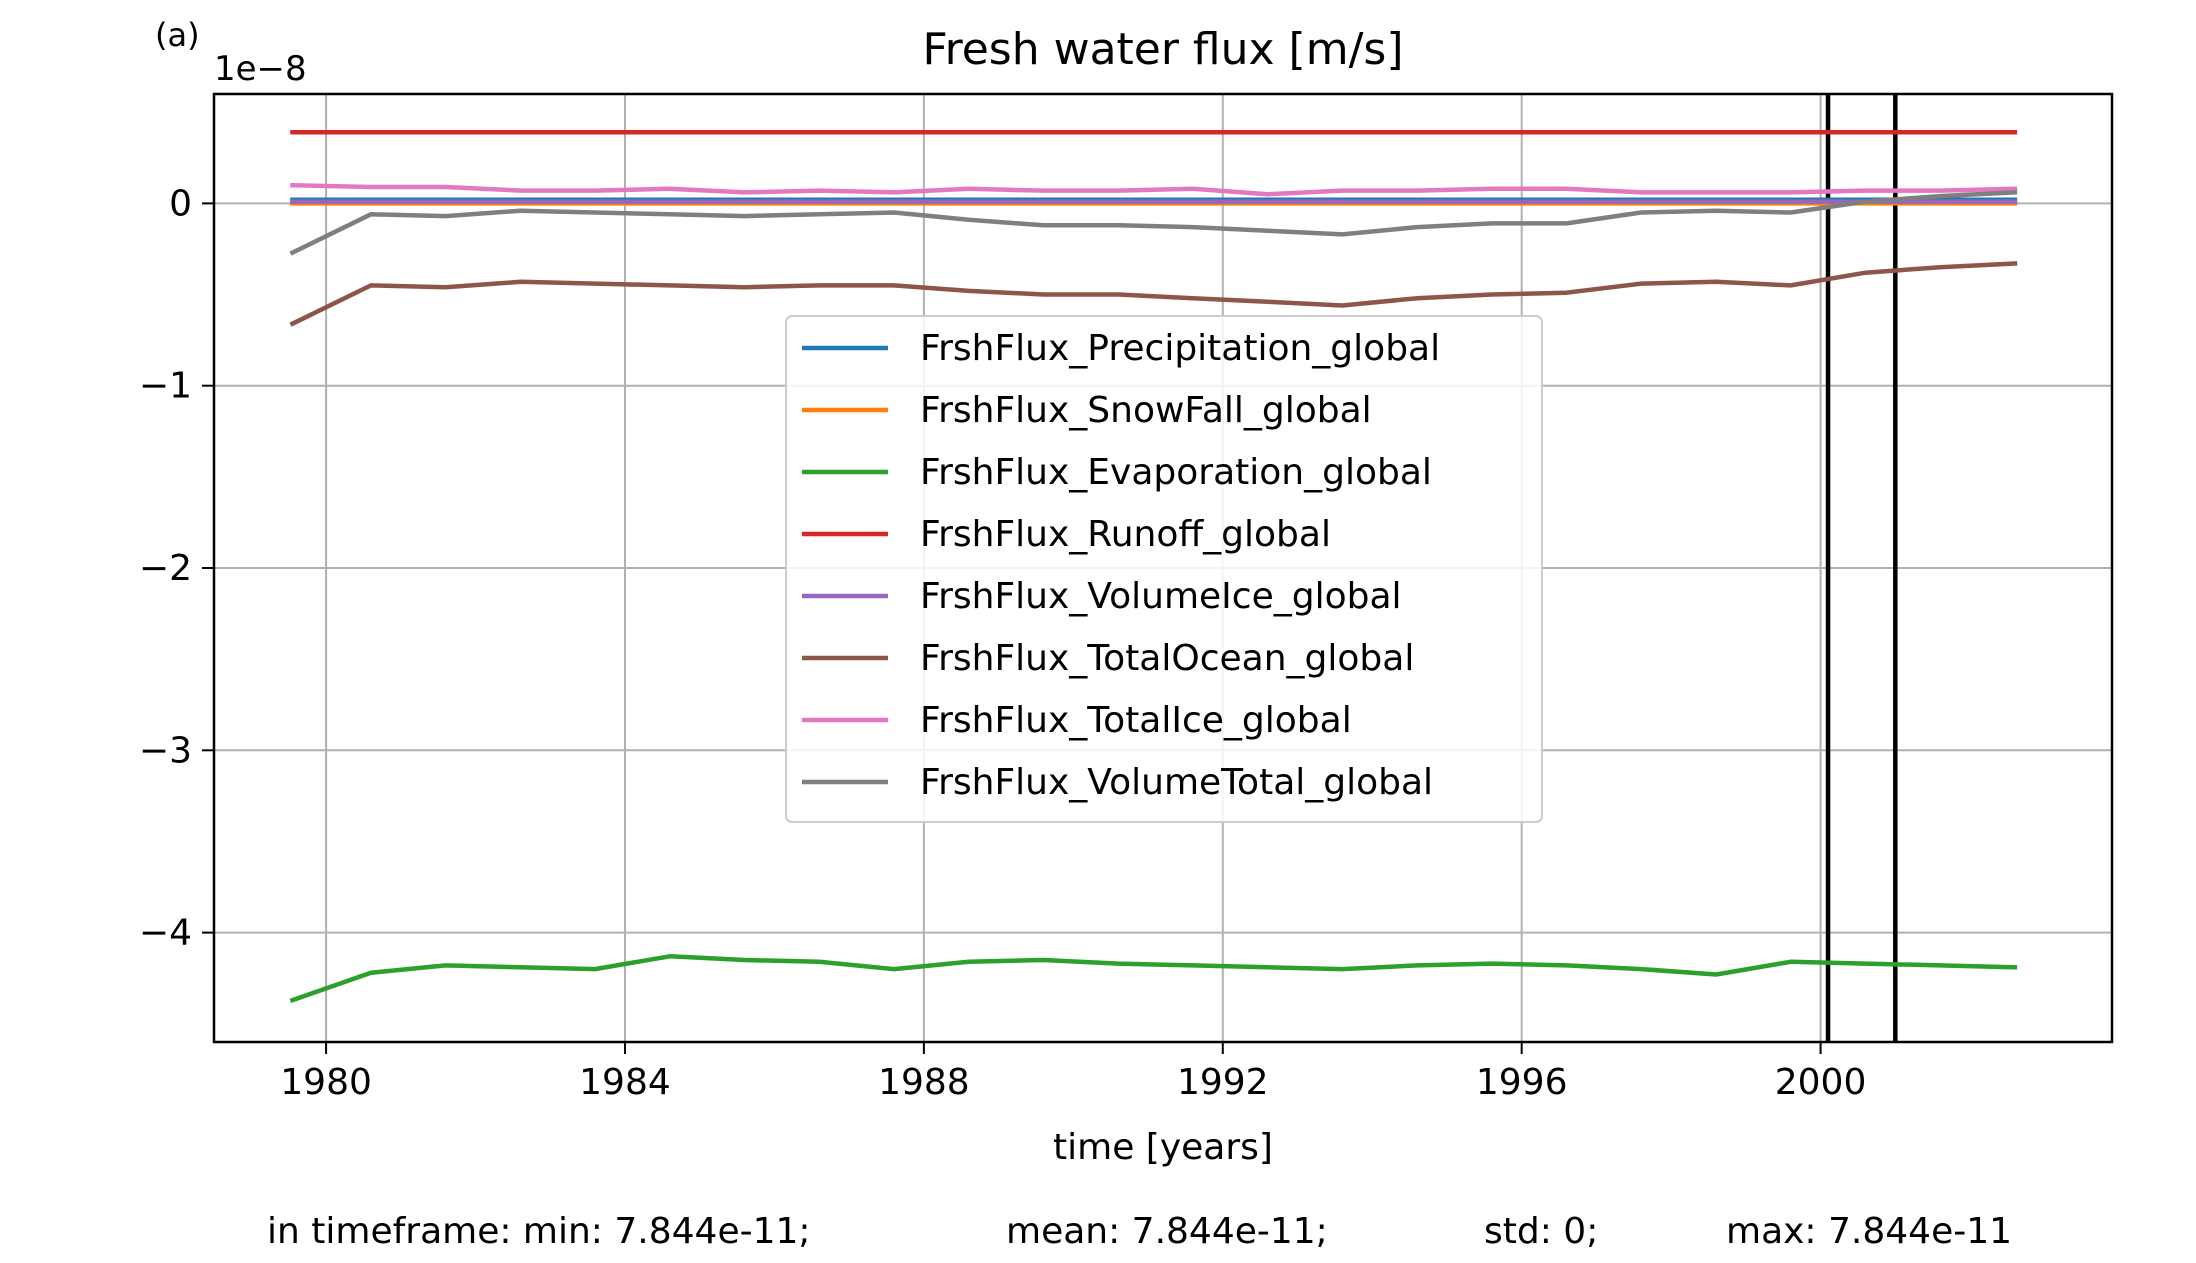 This screenshot has width=2196, height=1263. I want to click on y-tick-label: 0, so click(180, 203).